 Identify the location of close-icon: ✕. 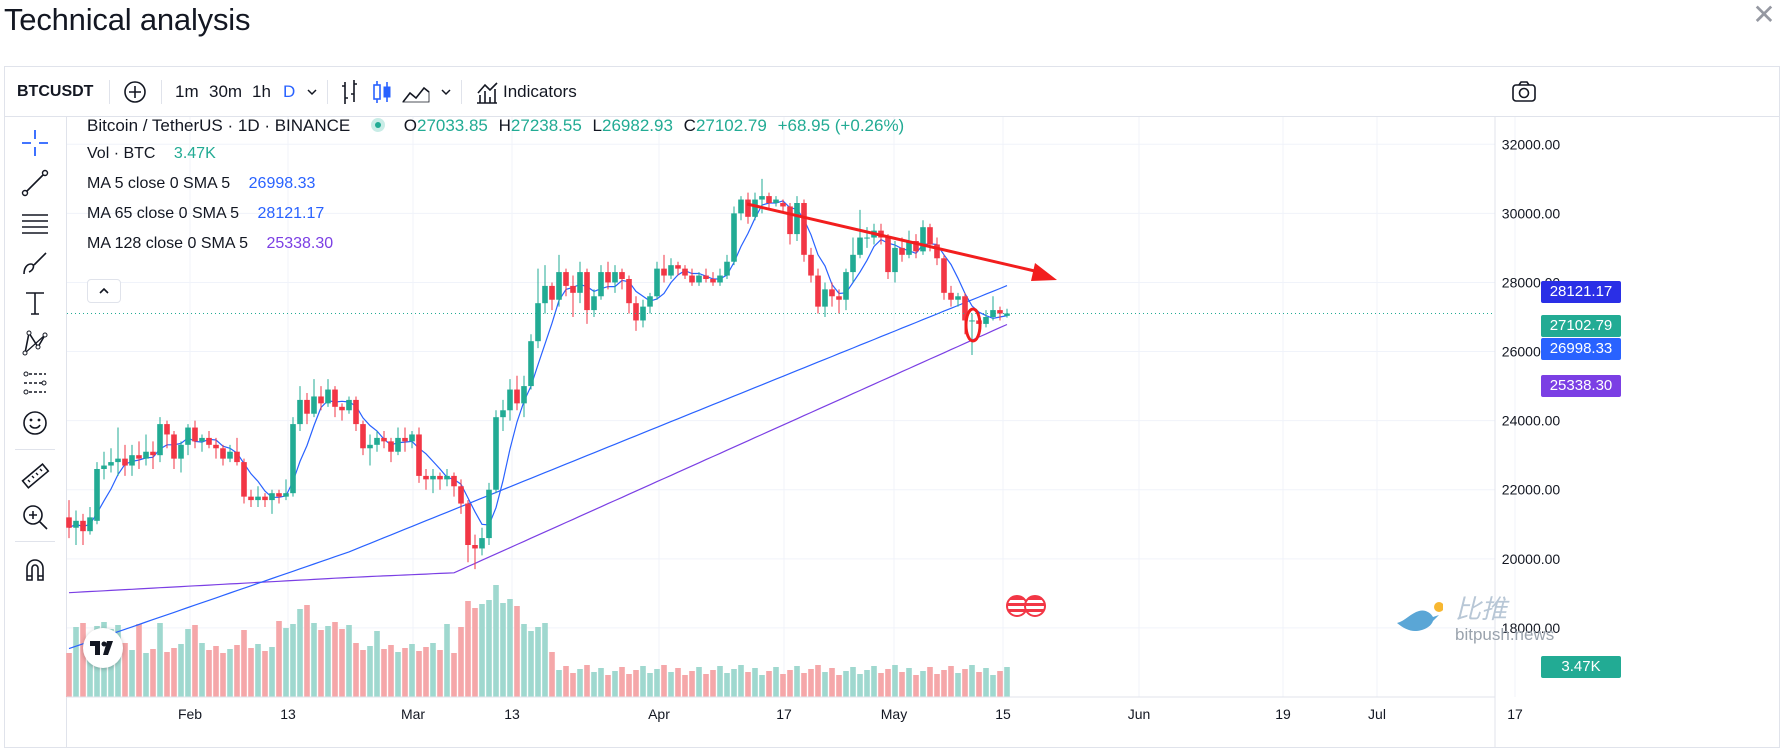
(1764, 15).